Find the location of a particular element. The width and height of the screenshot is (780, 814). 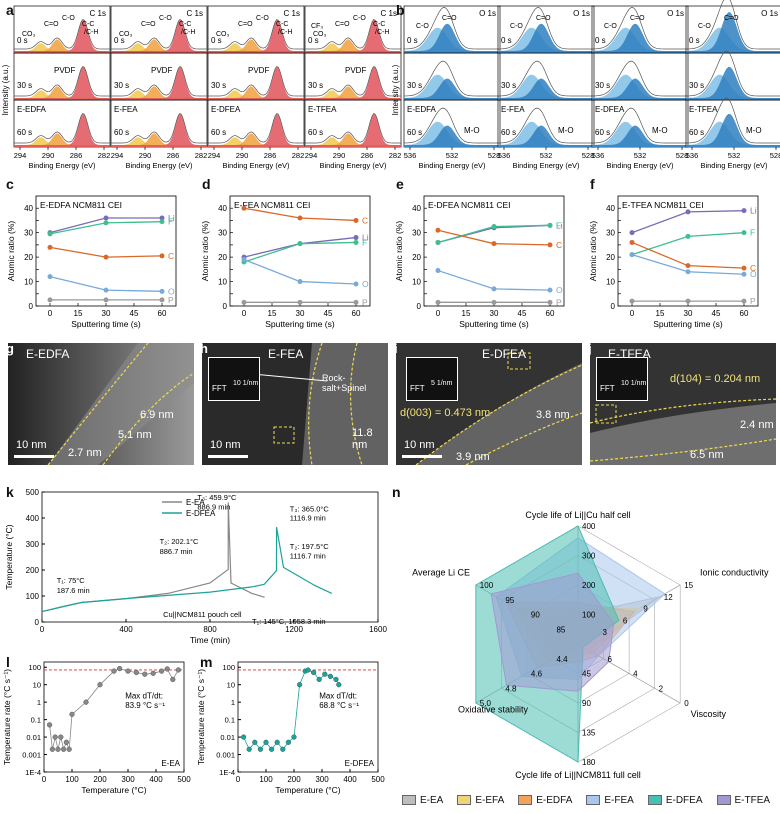

tick-label: 20 is located at coordinates (610, 257).